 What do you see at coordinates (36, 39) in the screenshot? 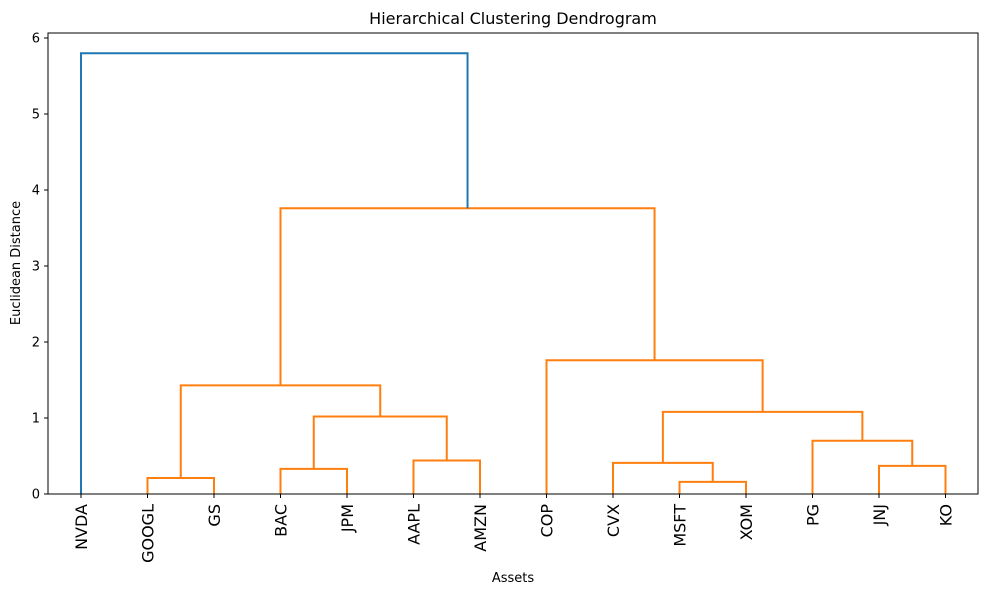
I see `y-tick-label: 6` at bounding box center [36, 39].